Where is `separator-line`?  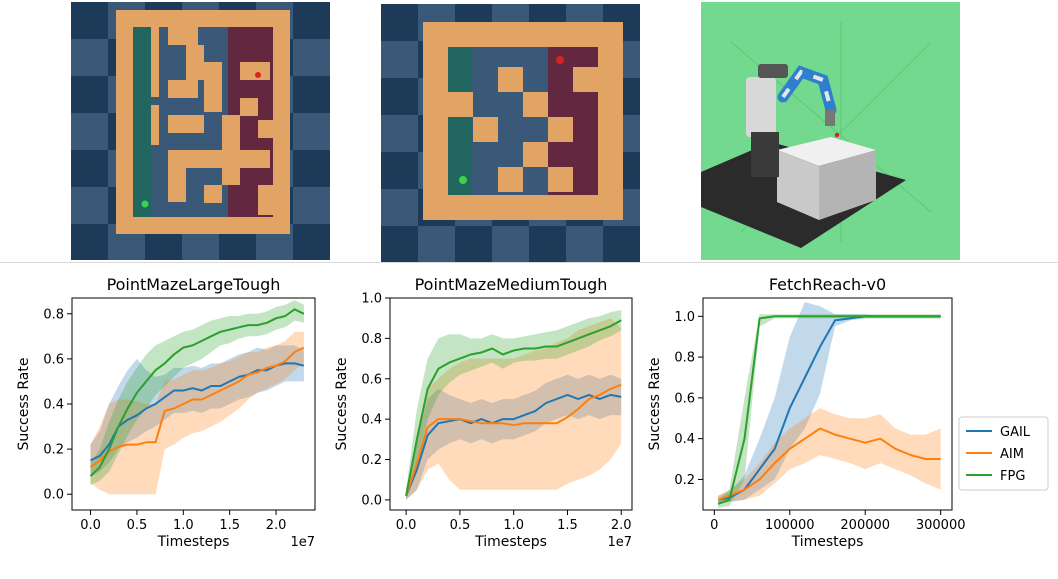 separator-line is located at coordinates (529, 262).